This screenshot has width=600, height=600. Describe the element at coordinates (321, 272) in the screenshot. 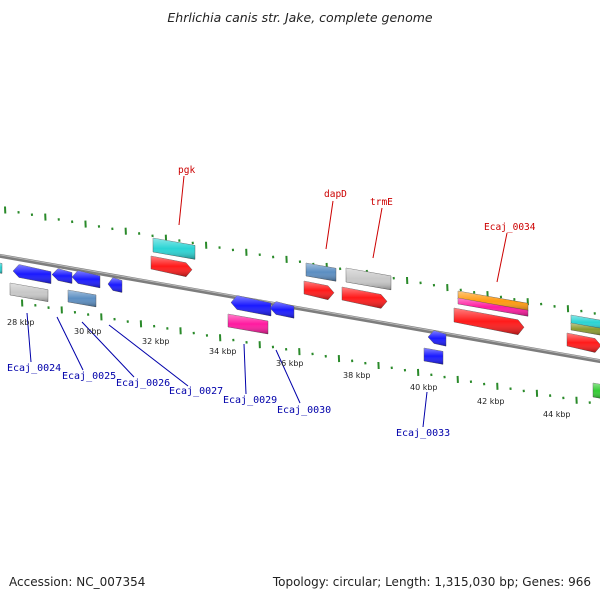

I see `feature-dapd-steel-shading` at that location.